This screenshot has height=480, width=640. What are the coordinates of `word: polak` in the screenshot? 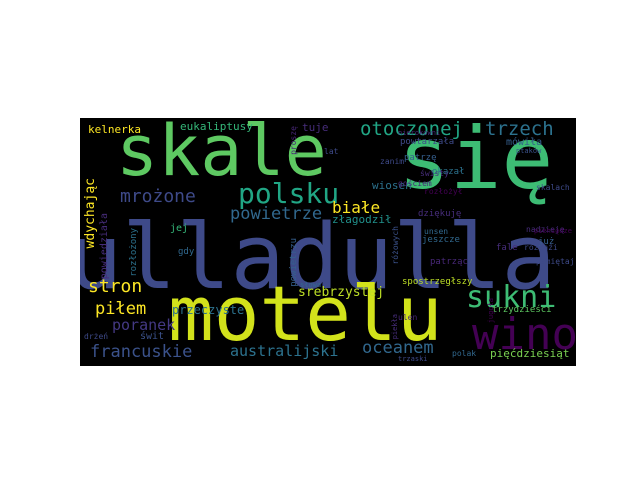 It's located at (464, 353).